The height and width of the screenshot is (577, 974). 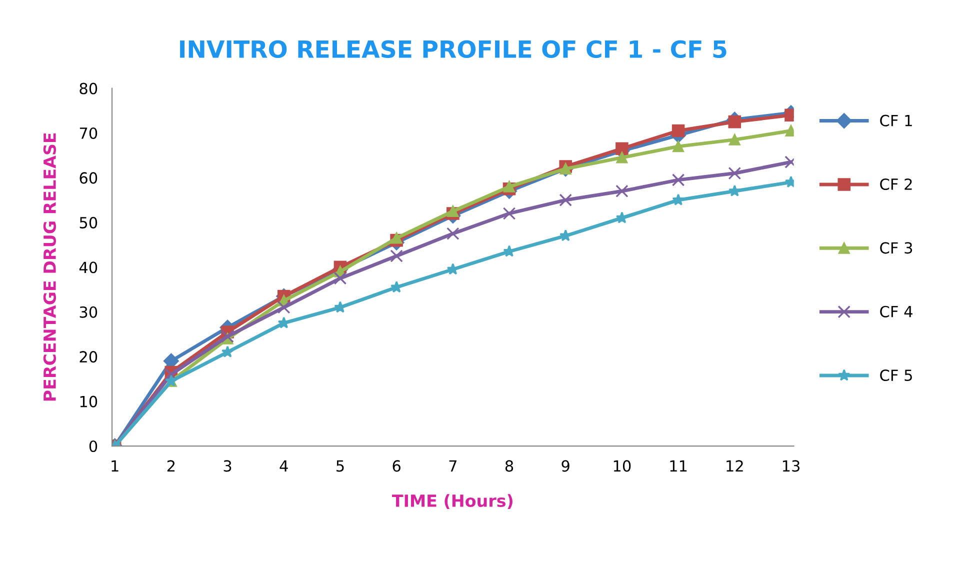 What do you see at coordinates (89, 357) in the screenshot?
I see `y-tick-label: 20` at bounding box center [89, 357].